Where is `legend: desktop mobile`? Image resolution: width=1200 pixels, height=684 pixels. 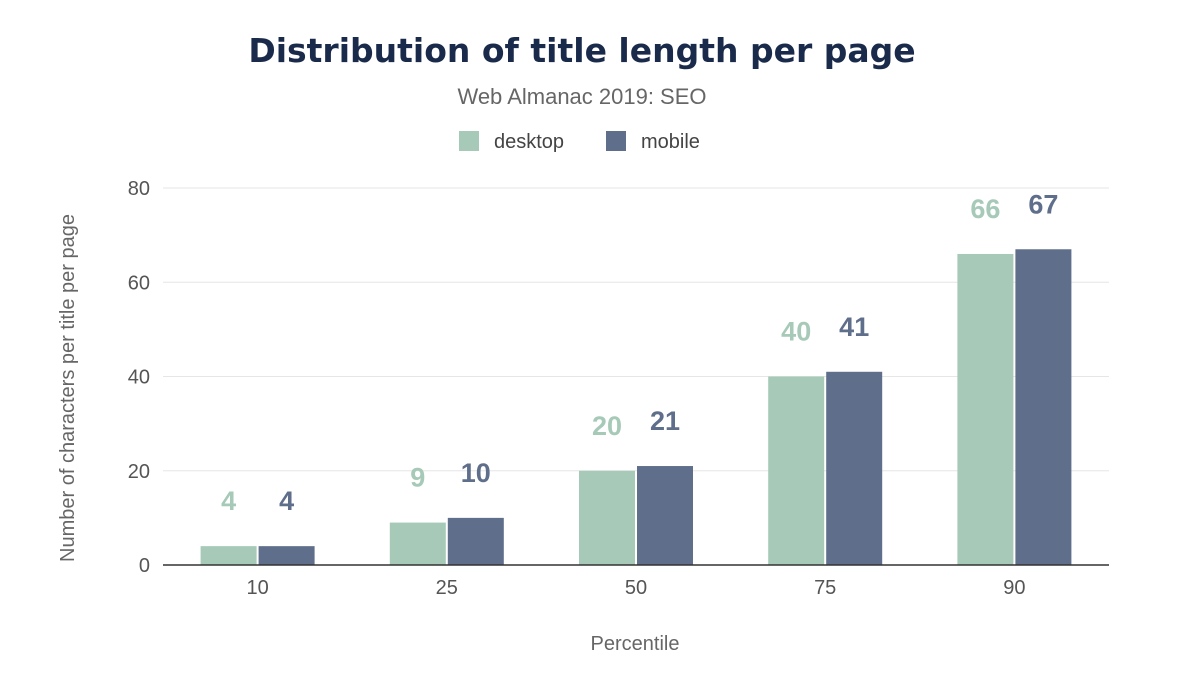
legend: desktop mobile is located at coordinates (579, 142).